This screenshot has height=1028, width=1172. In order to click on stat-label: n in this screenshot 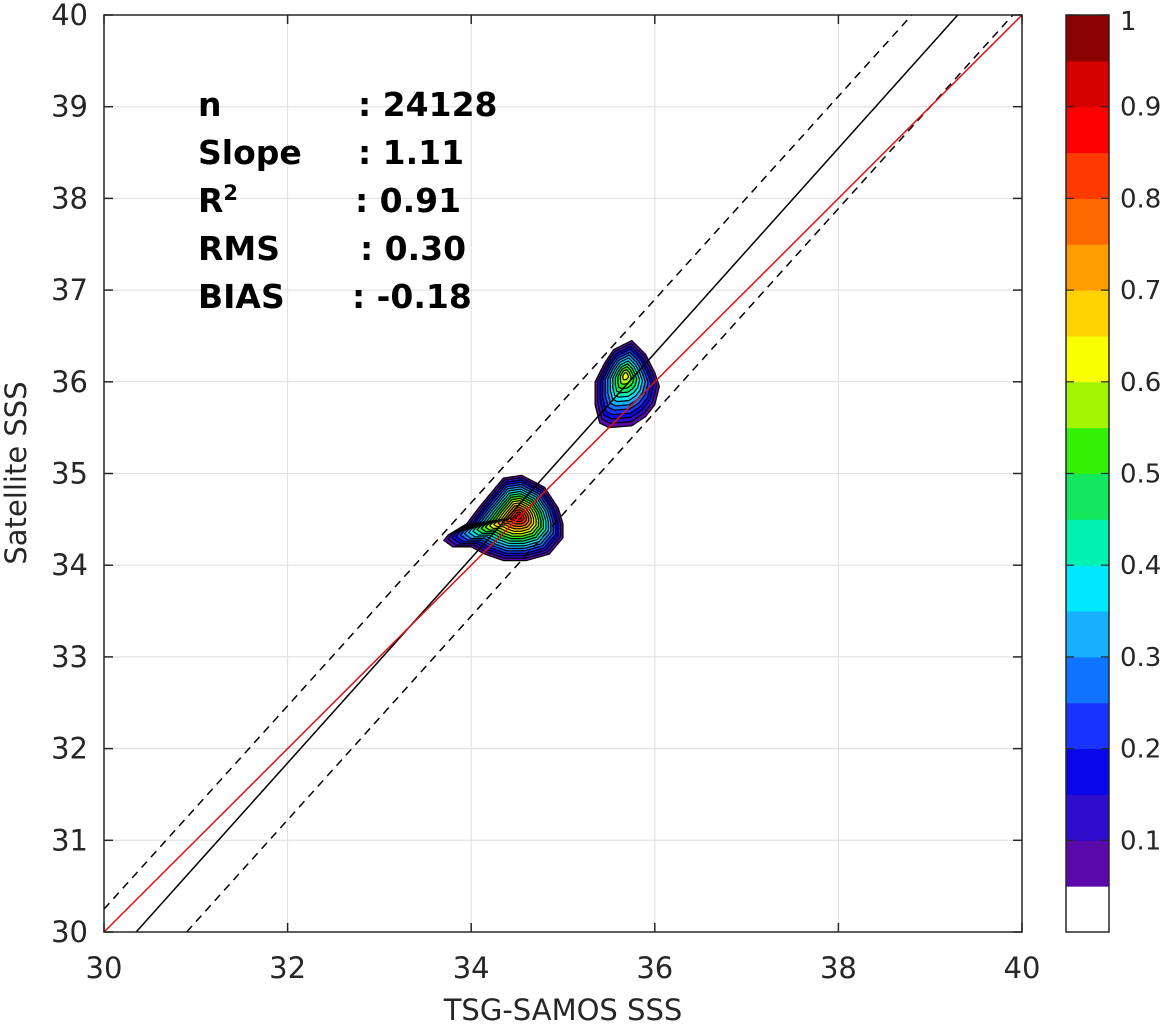, I will do `click(210, 104)`.